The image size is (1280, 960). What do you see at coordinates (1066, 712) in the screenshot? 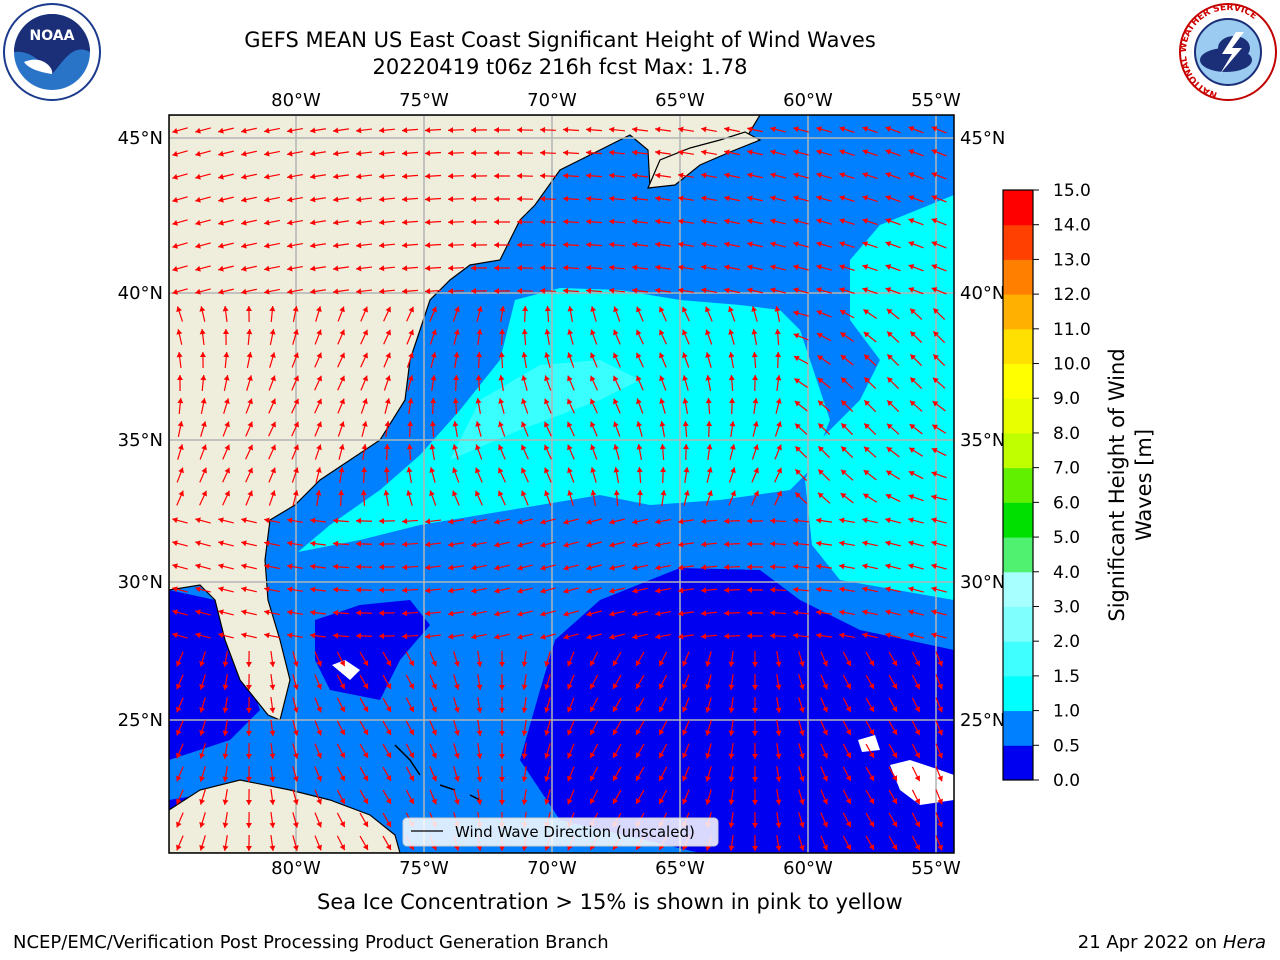
I see `colorbar-tick-label: 1.0` at bounding box center [1066, 712].